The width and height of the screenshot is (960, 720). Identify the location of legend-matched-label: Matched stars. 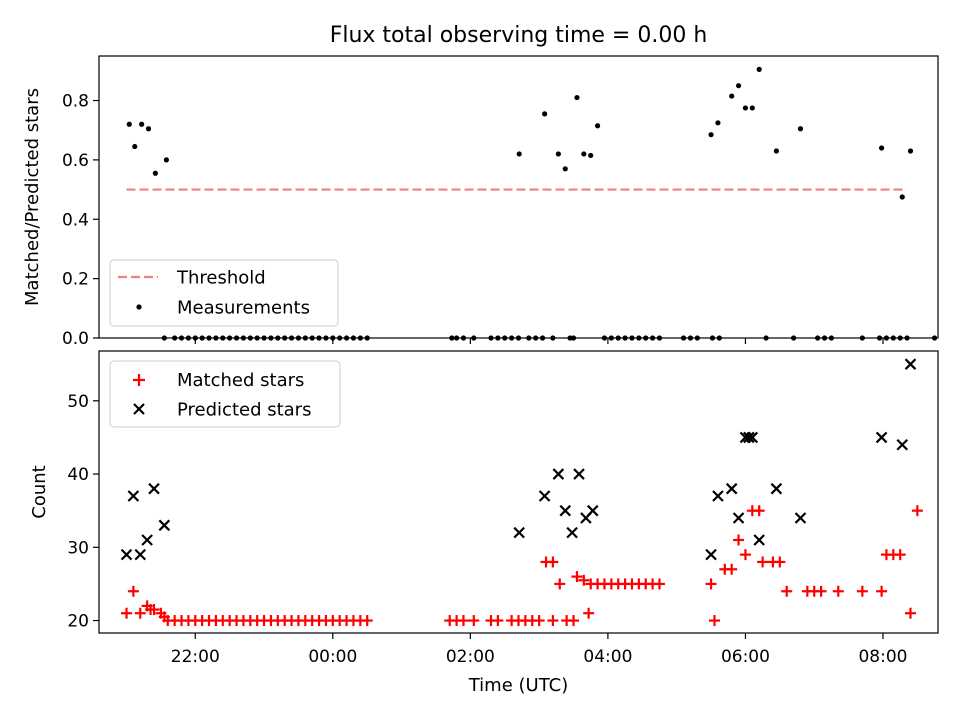
(240, 380).